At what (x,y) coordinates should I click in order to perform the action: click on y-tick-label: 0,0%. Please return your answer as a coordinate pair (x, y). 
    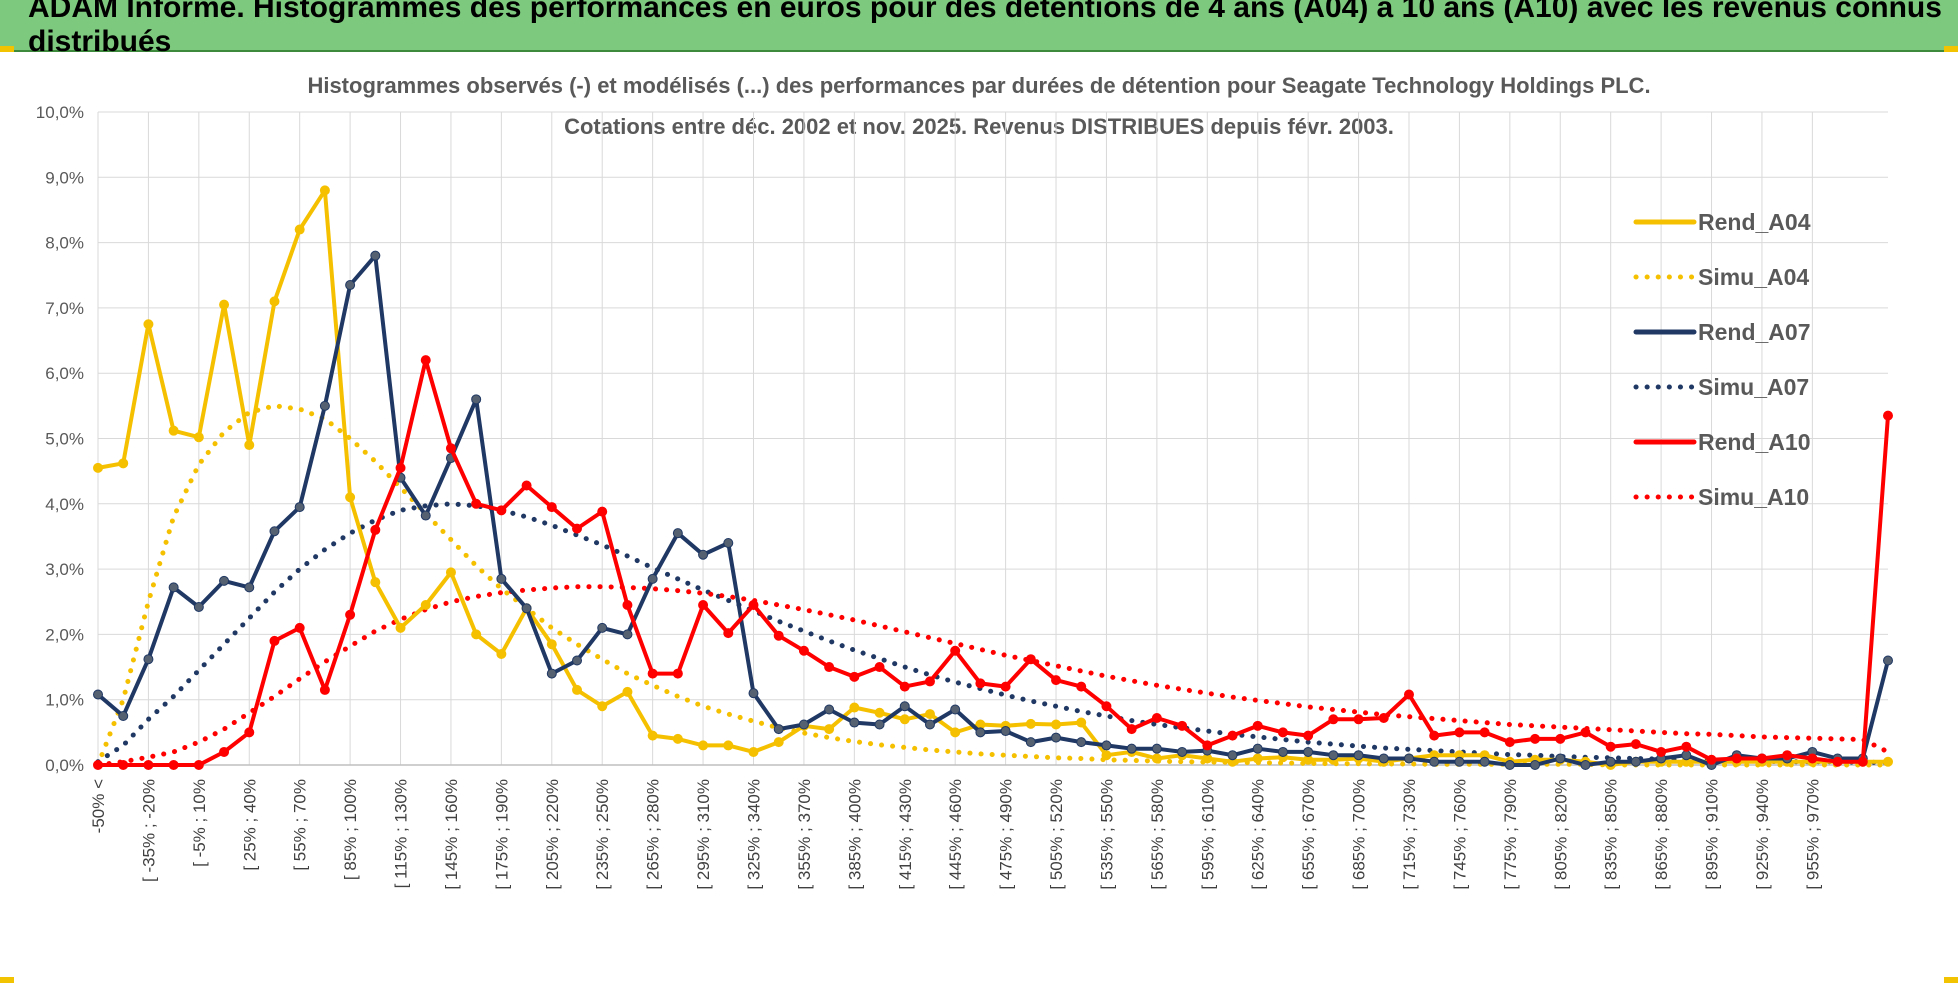
    Looking at the image, I should click on (64, 765).